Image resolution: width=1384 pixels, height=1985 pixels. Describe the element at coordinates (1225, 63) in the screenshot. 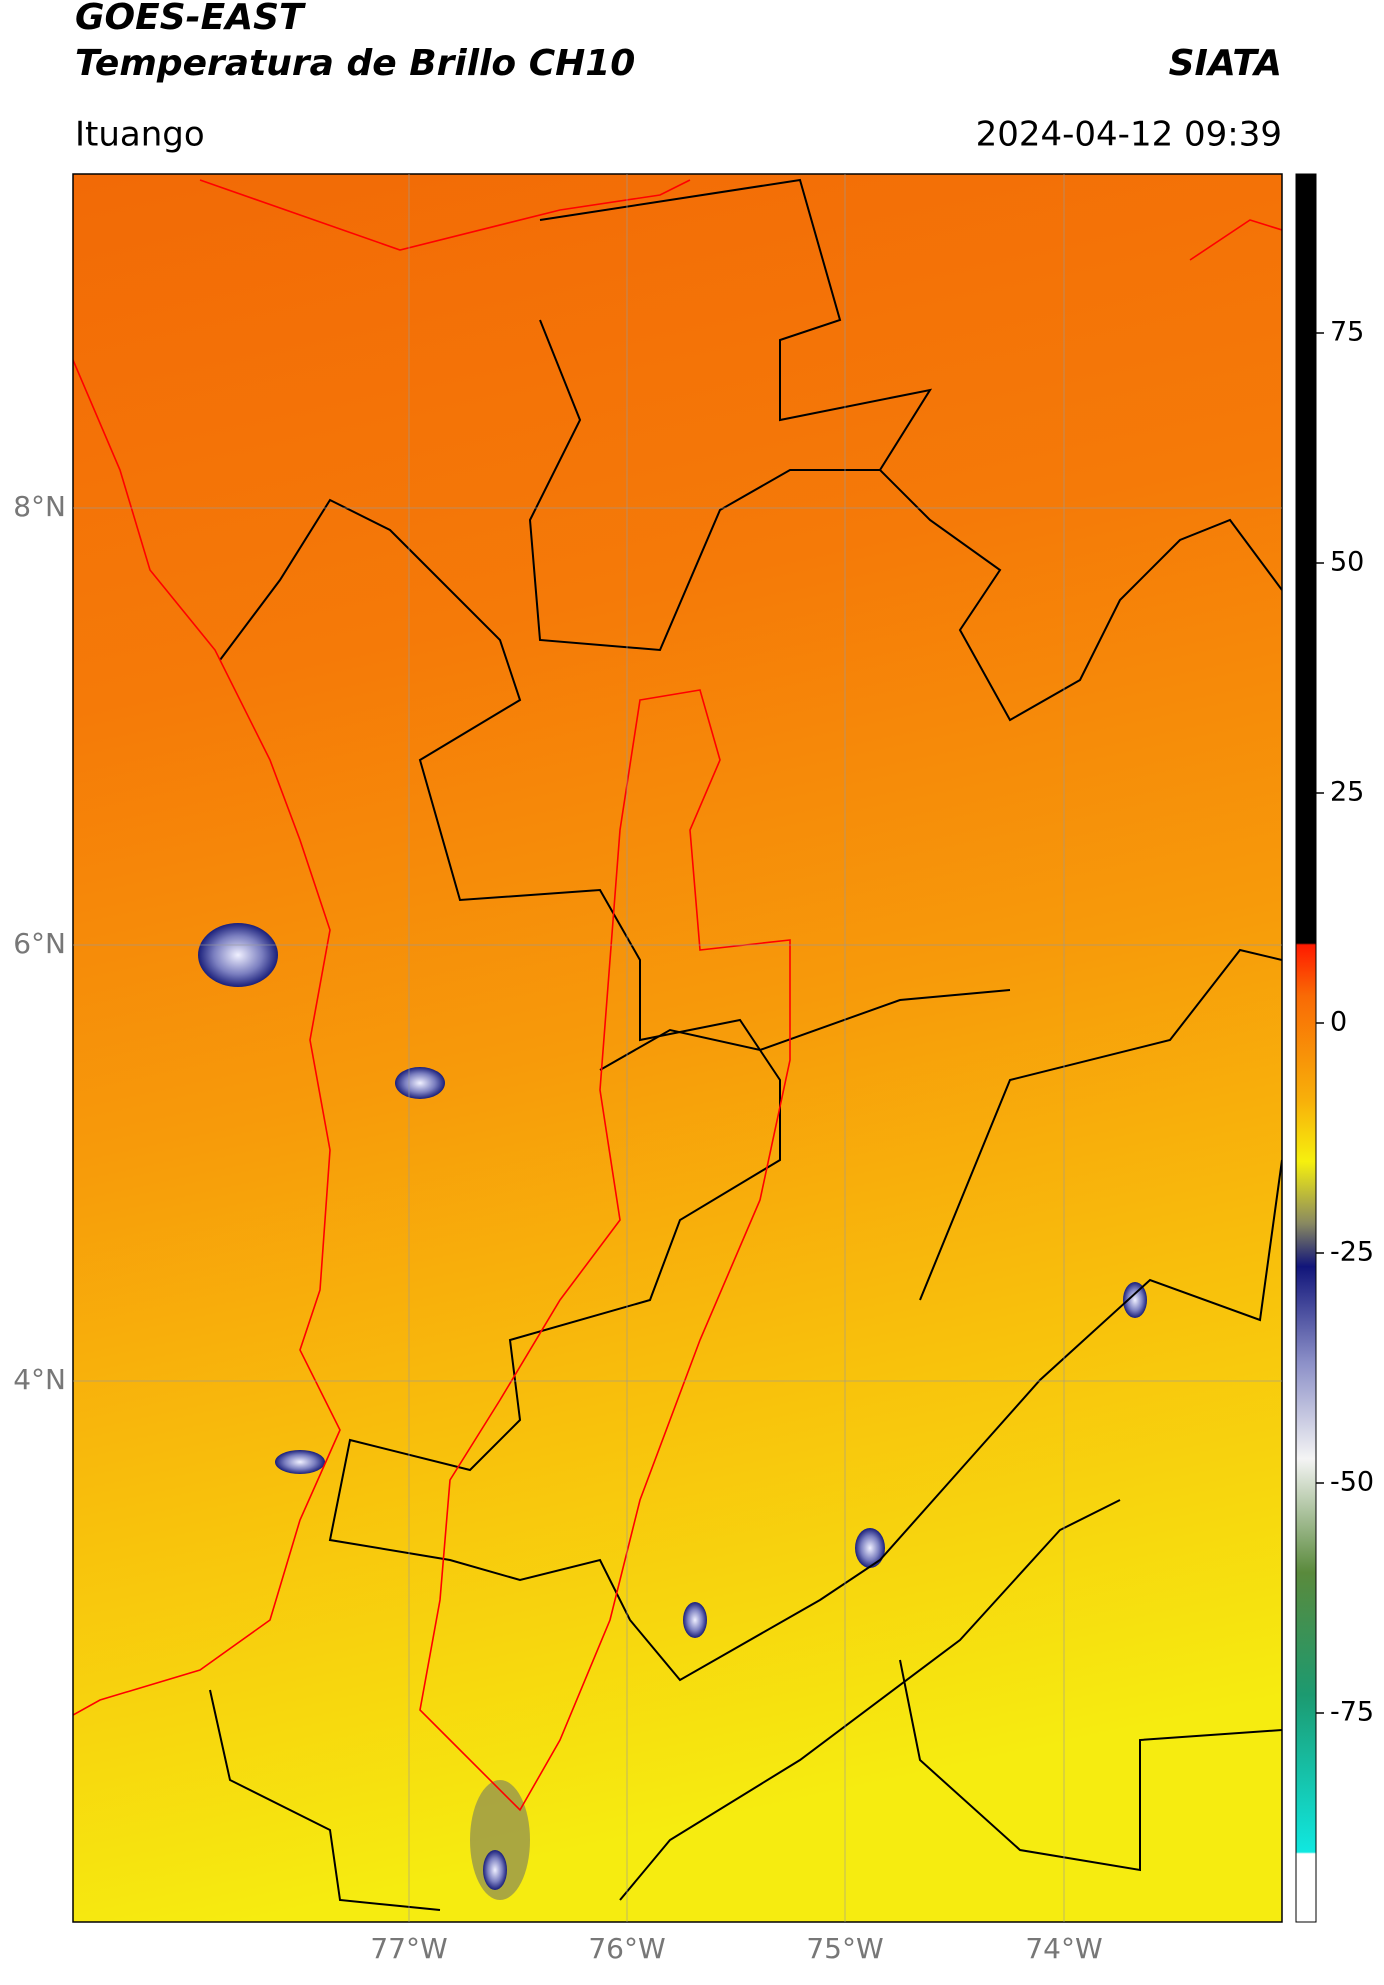

I see `source: SIATA` at that location.